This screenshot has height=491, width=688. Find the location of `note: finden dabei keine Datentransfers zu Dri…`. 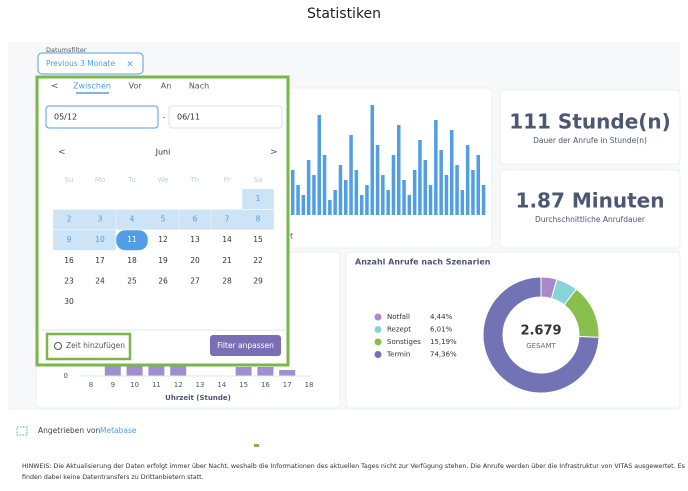

note: finden dabei keine Datentransfers zu Dri… is located at coordinates (113, 477).